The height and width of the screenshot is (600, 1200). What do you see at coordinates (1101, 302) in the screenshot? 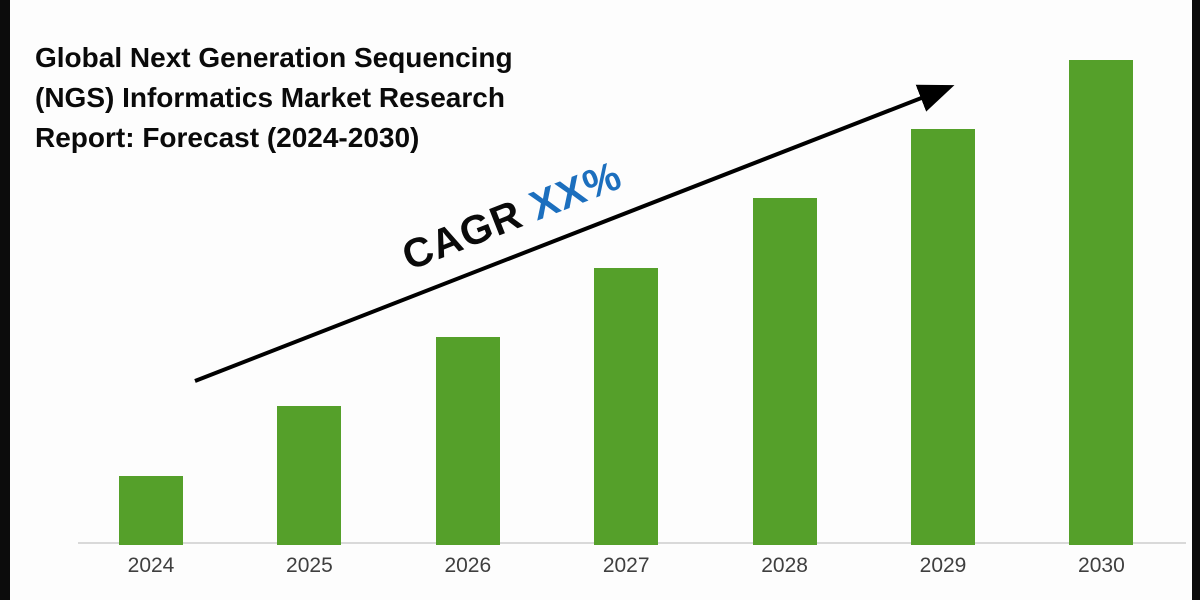
I see `bar-2030` at bounding box center [1101, 302].